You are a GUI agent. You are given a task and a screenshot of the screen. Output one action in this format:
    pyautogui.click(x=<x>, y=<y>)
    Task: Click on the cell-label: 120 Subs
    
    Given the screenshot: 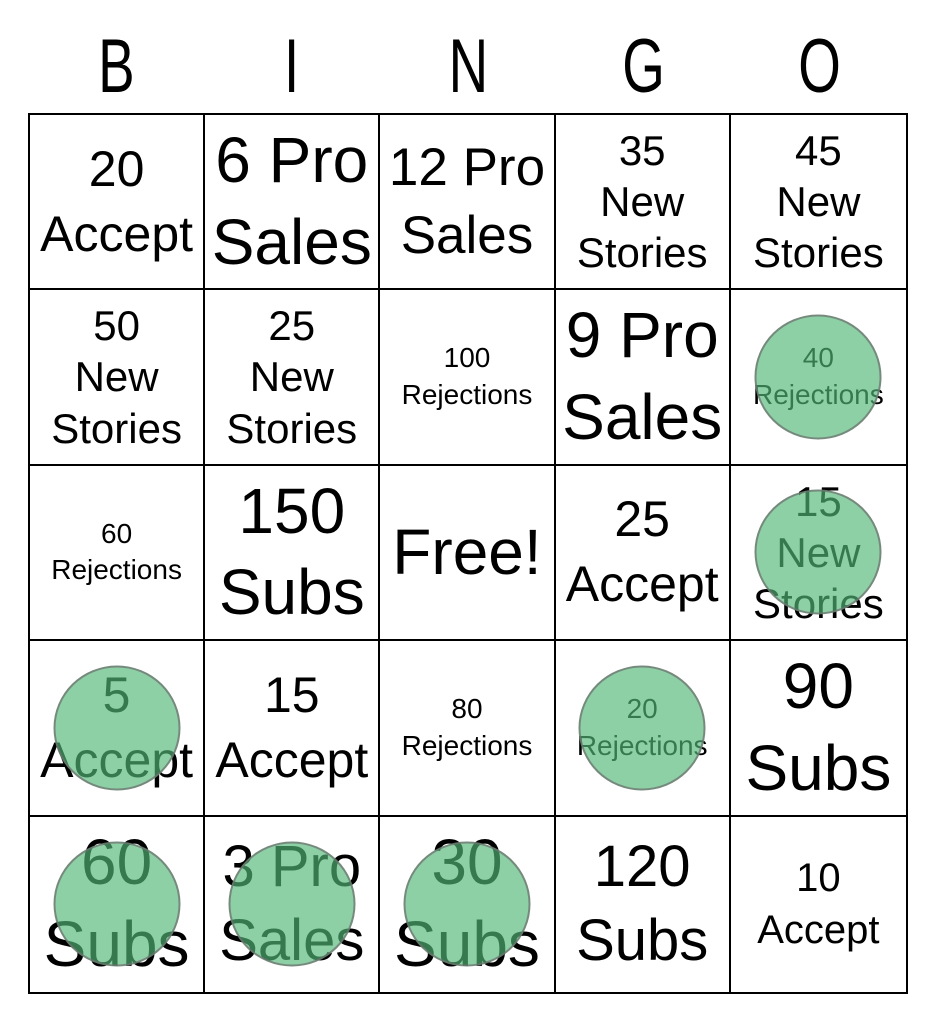 What is the action you would take?
    pyautogui.click(x=642, y=904)
    